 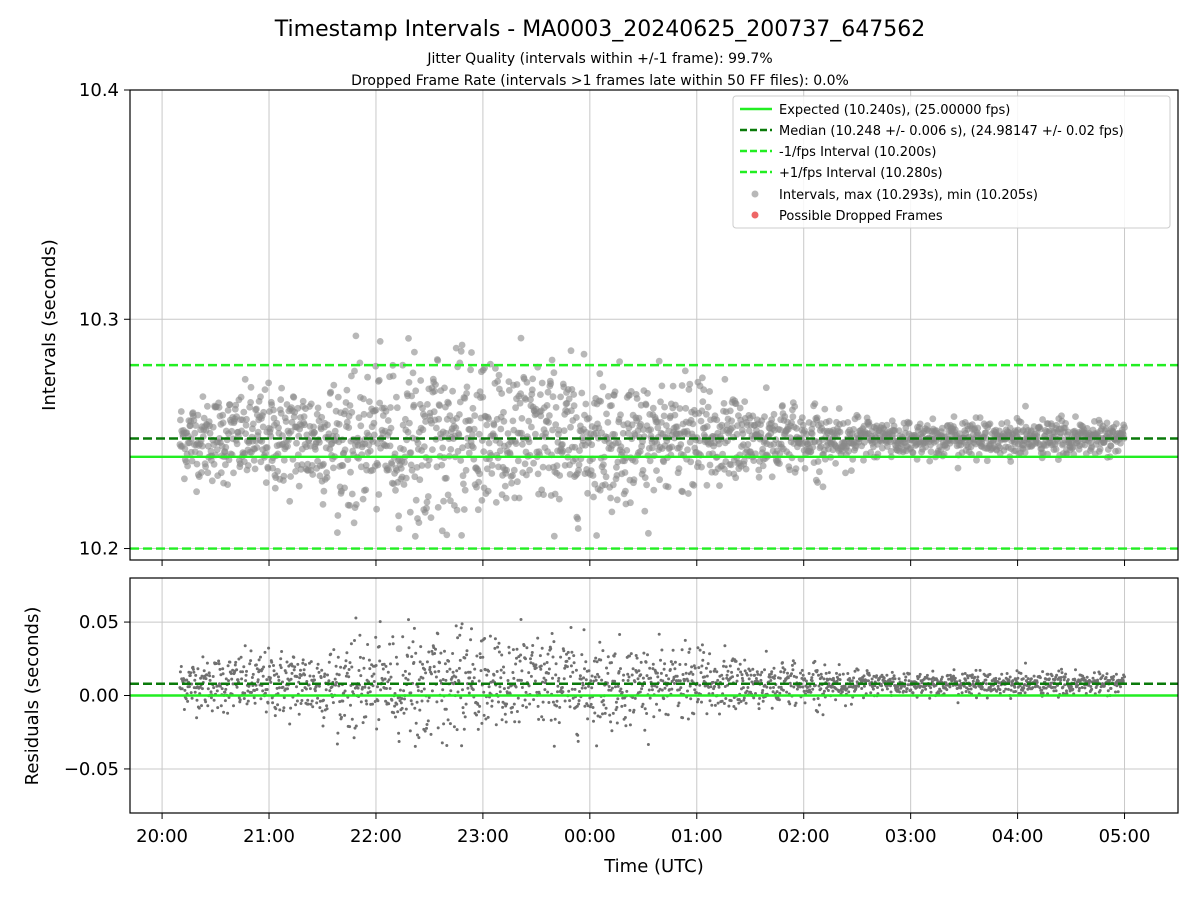 I want to click on top-y-axis-label: Intervals (seconds), so click(x=49, y=325).